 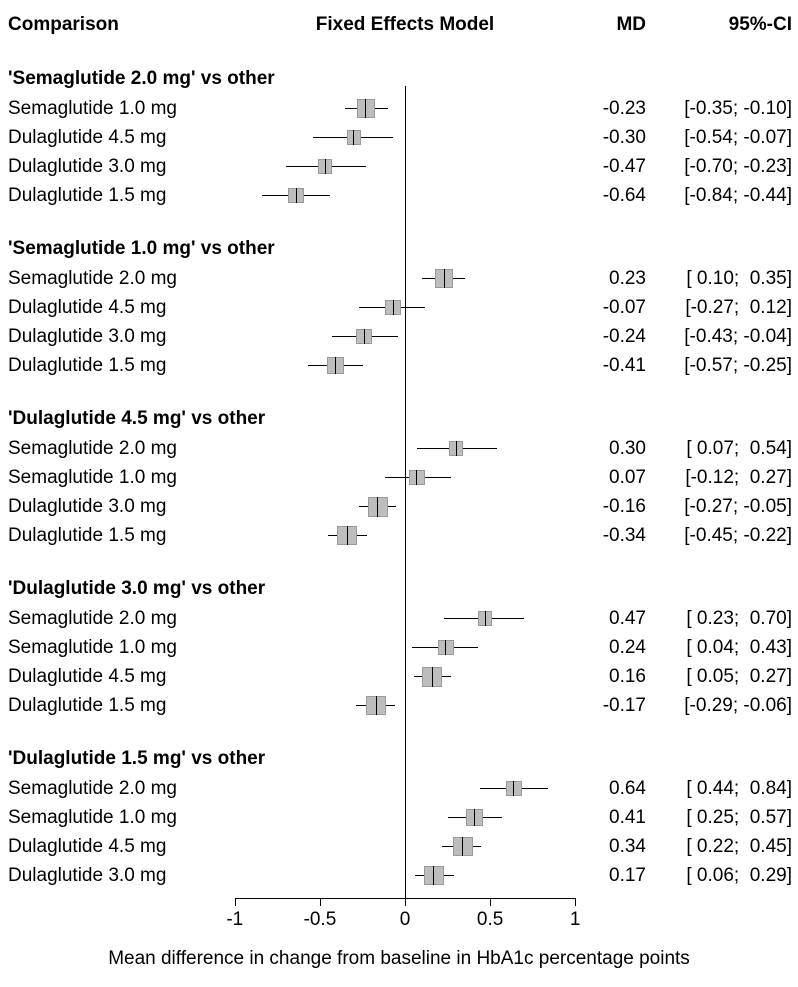 What do you see at coordinates (490, 919) in the screenshot?
I see `x-axis-tick-label: 0.5` at bounding box center [490, 919].